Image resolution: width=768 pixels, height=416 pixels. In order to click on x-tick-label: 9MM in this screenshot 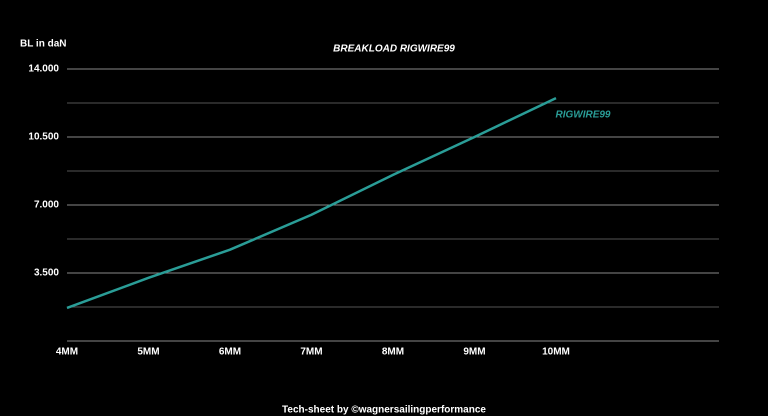, I will do `click(474, 352)`.